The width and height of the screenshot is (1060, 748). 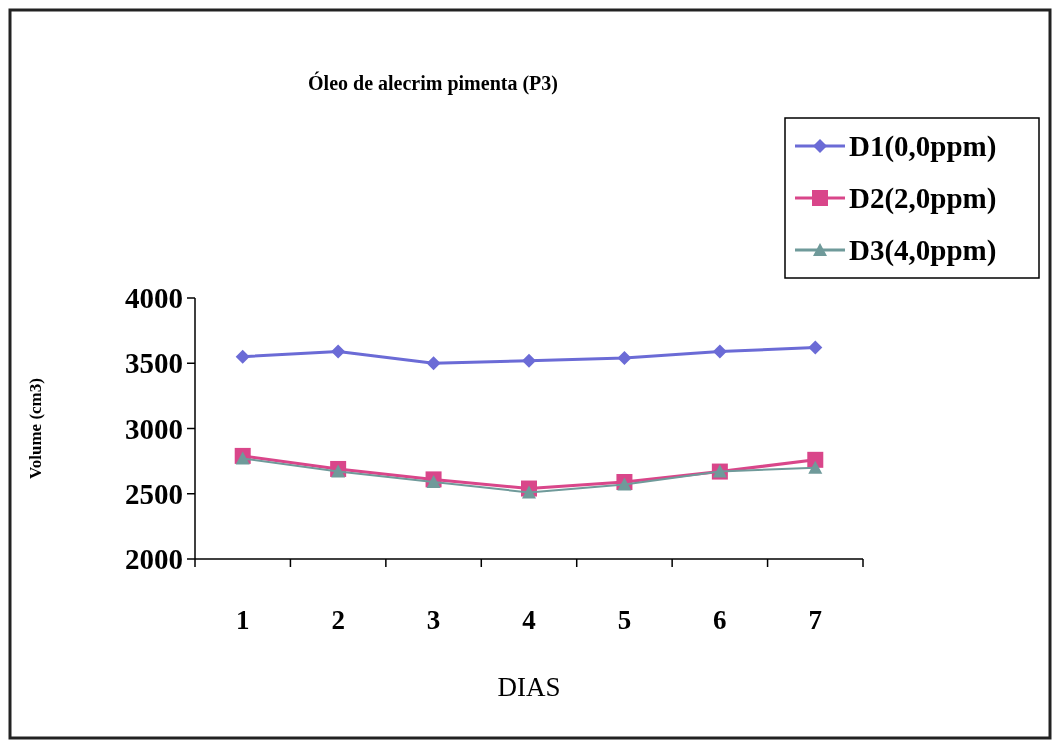 What do you see at coordinates (923, 251) in the screenshot?
I see `legend-label: D3(4,0ppm)` at bounding box center [923, 251].